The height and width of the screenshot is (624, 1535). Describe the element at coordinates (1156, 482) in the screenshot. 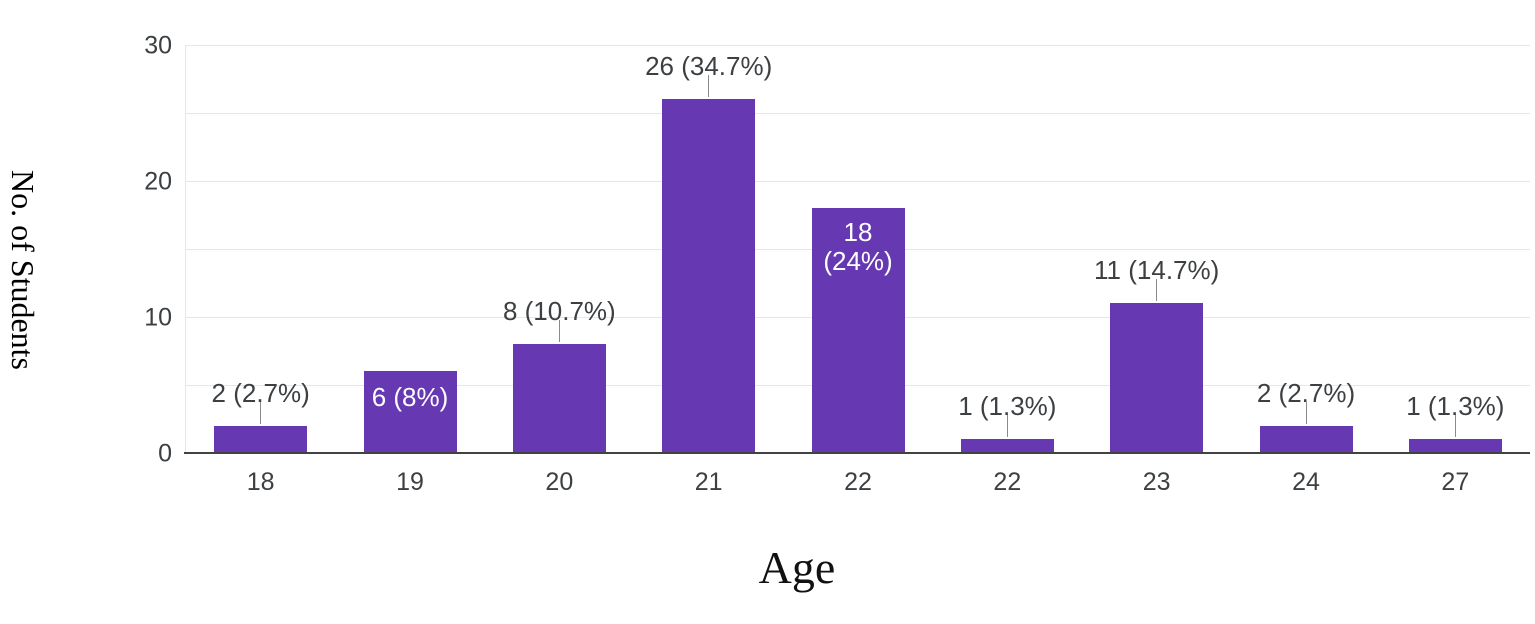

I see `x-tick-label: 23` at that location.